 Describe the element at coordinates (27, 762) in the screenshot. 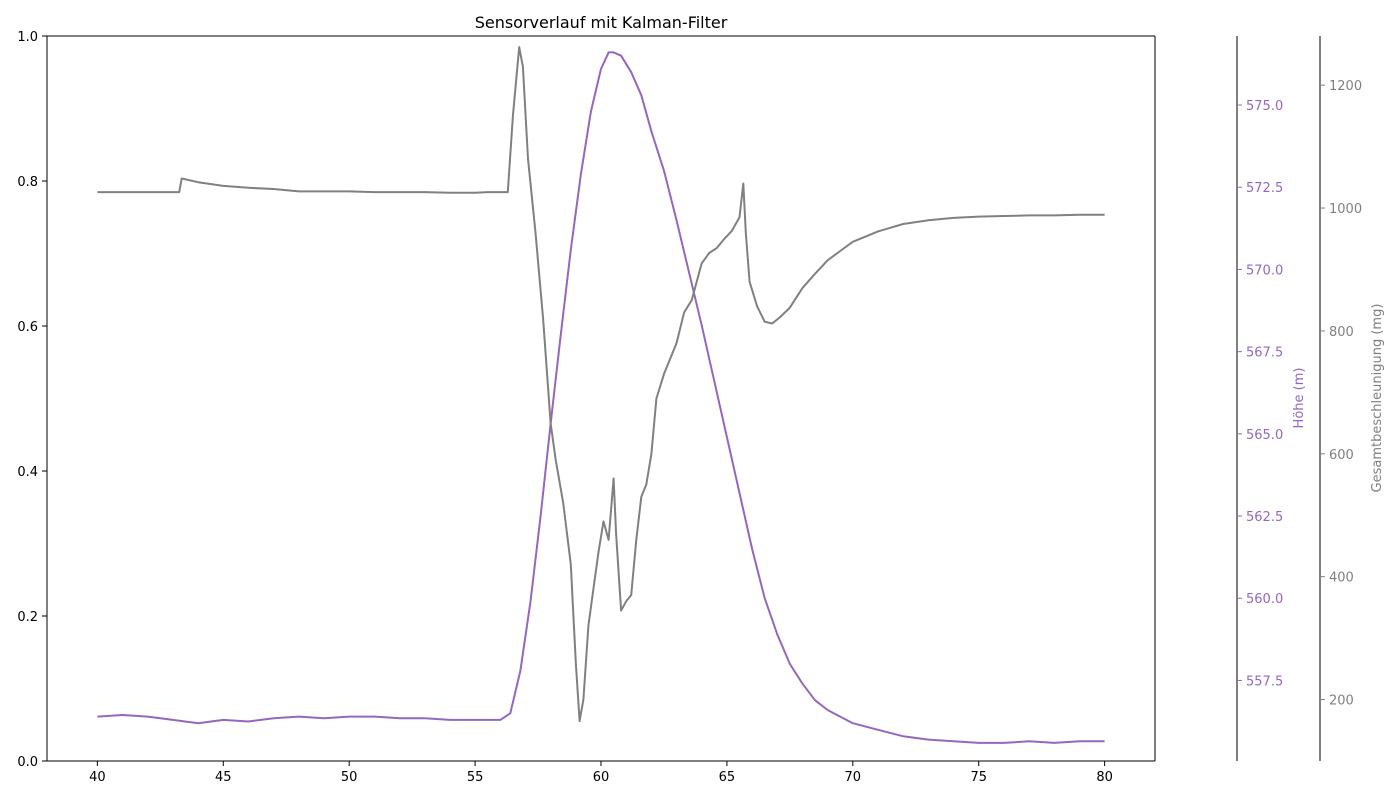

I see `y-tick-label: 0.0` at that location.